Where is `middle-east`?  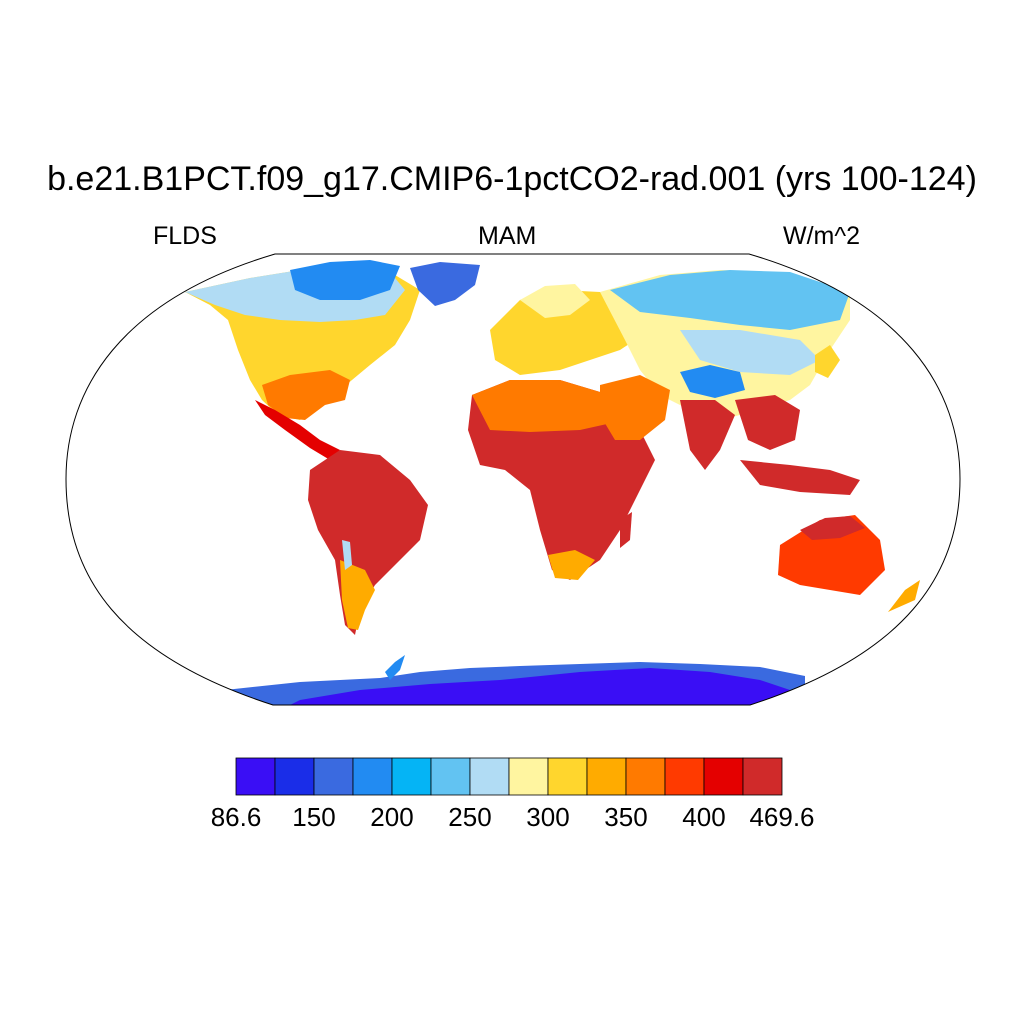
middle-east is located at coordinates (635, 407).